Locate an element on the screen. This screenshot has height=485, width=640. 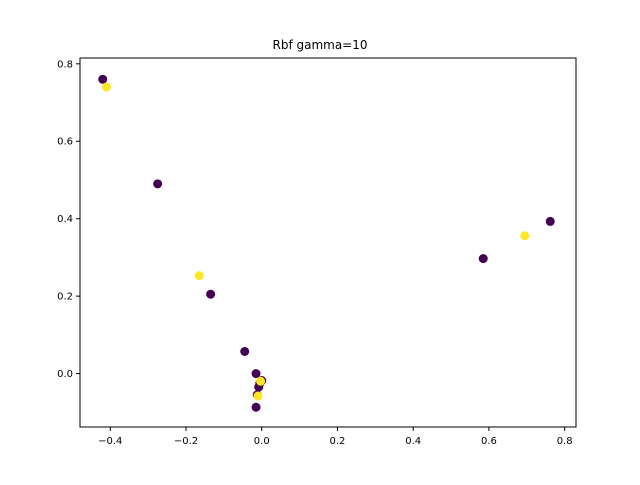
y-tick-label: 0.2 is located at coordinates (65, 297).